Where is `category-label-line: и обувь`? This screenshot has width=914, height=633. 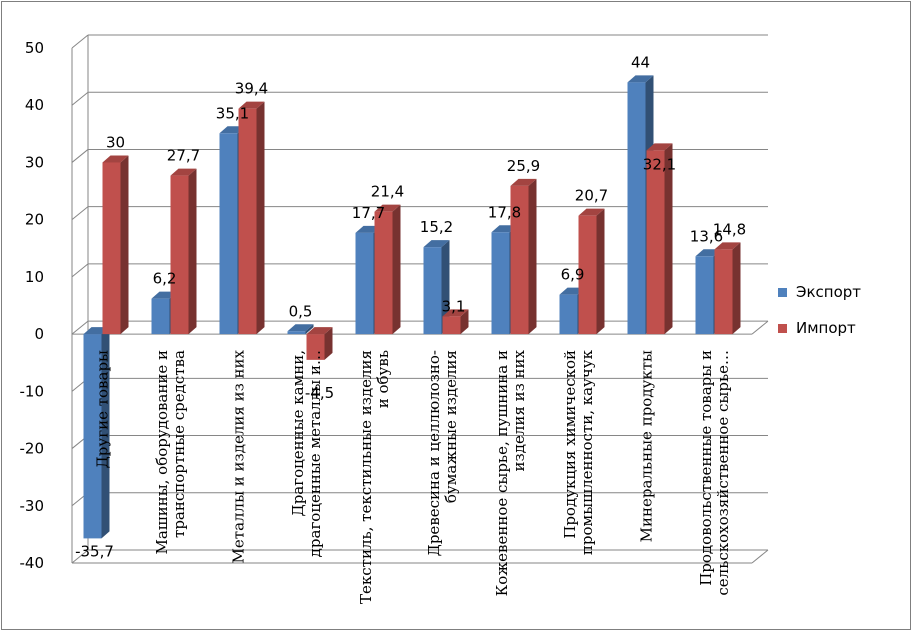
category-label-line: и обувь is located at coordinates (383, 379).